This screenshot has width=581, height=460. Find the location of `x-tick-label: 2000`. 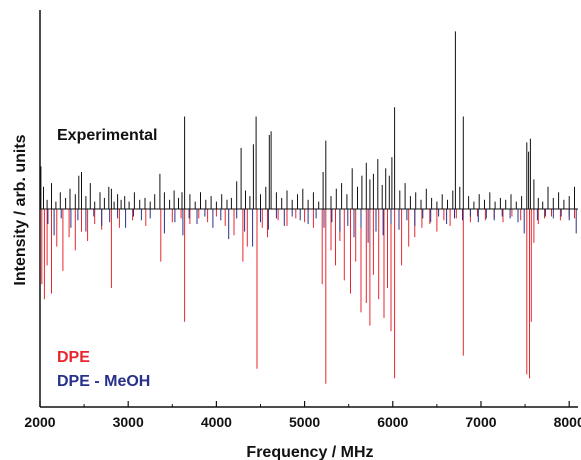

x-tick-label: 2000 is located at coordinates (39, 422).